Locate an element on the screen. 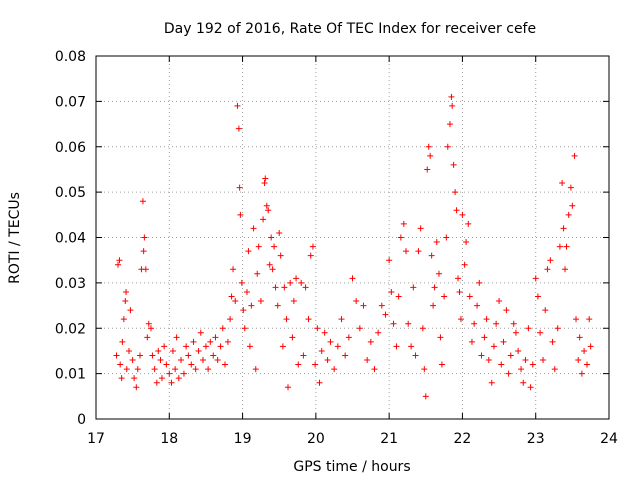  x-tick-label: 21 is located at coordinates (389, 439).